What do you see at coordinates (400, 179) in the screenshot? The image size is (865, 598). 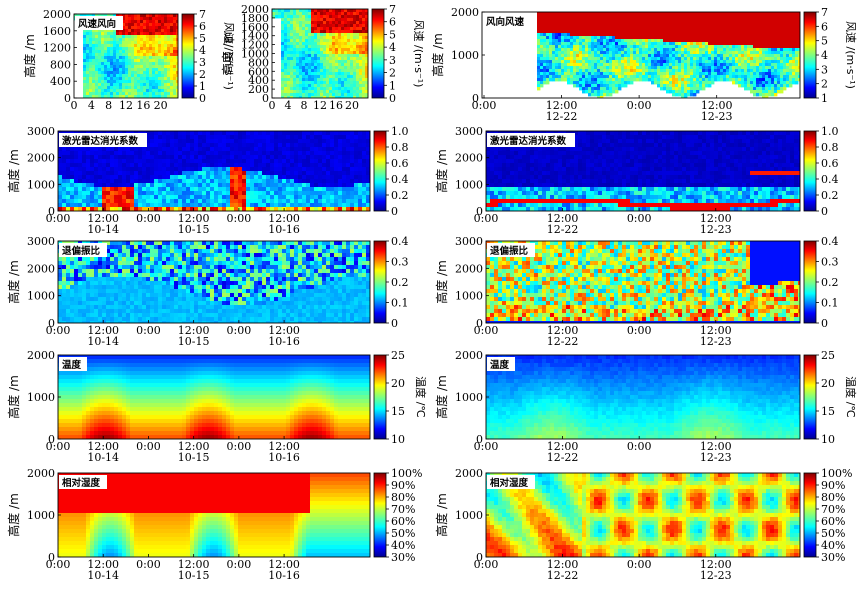 I see `ext_l-cbtick-2: 0.4` at bounding box center [400, 179].